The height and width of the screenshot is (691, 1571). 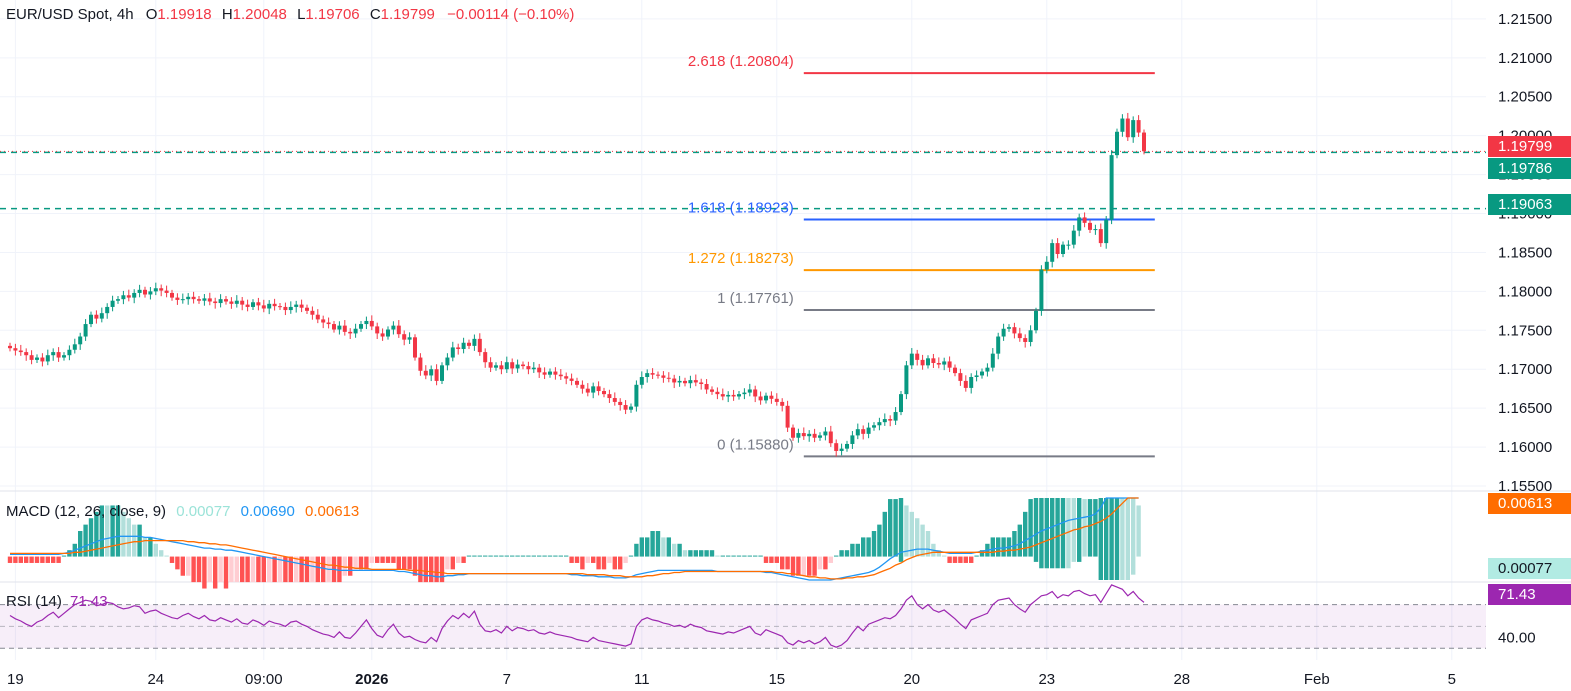 What do you see at coordinates (34, 601) in the screenshot?
I see `rsi-label: RSI (14)` at bounding box center [34, 601].